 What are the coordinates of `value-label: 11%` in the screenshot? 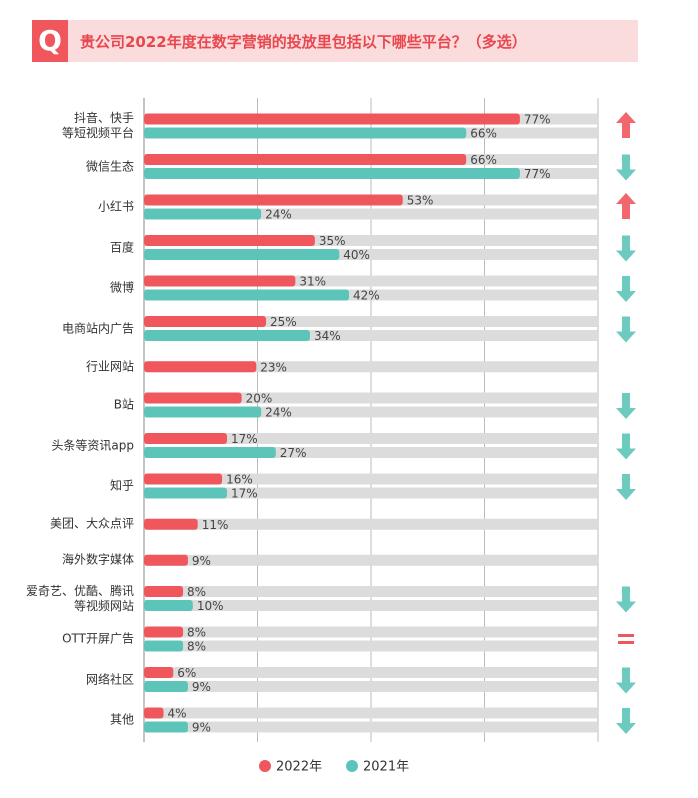 It's located at (215, 525).